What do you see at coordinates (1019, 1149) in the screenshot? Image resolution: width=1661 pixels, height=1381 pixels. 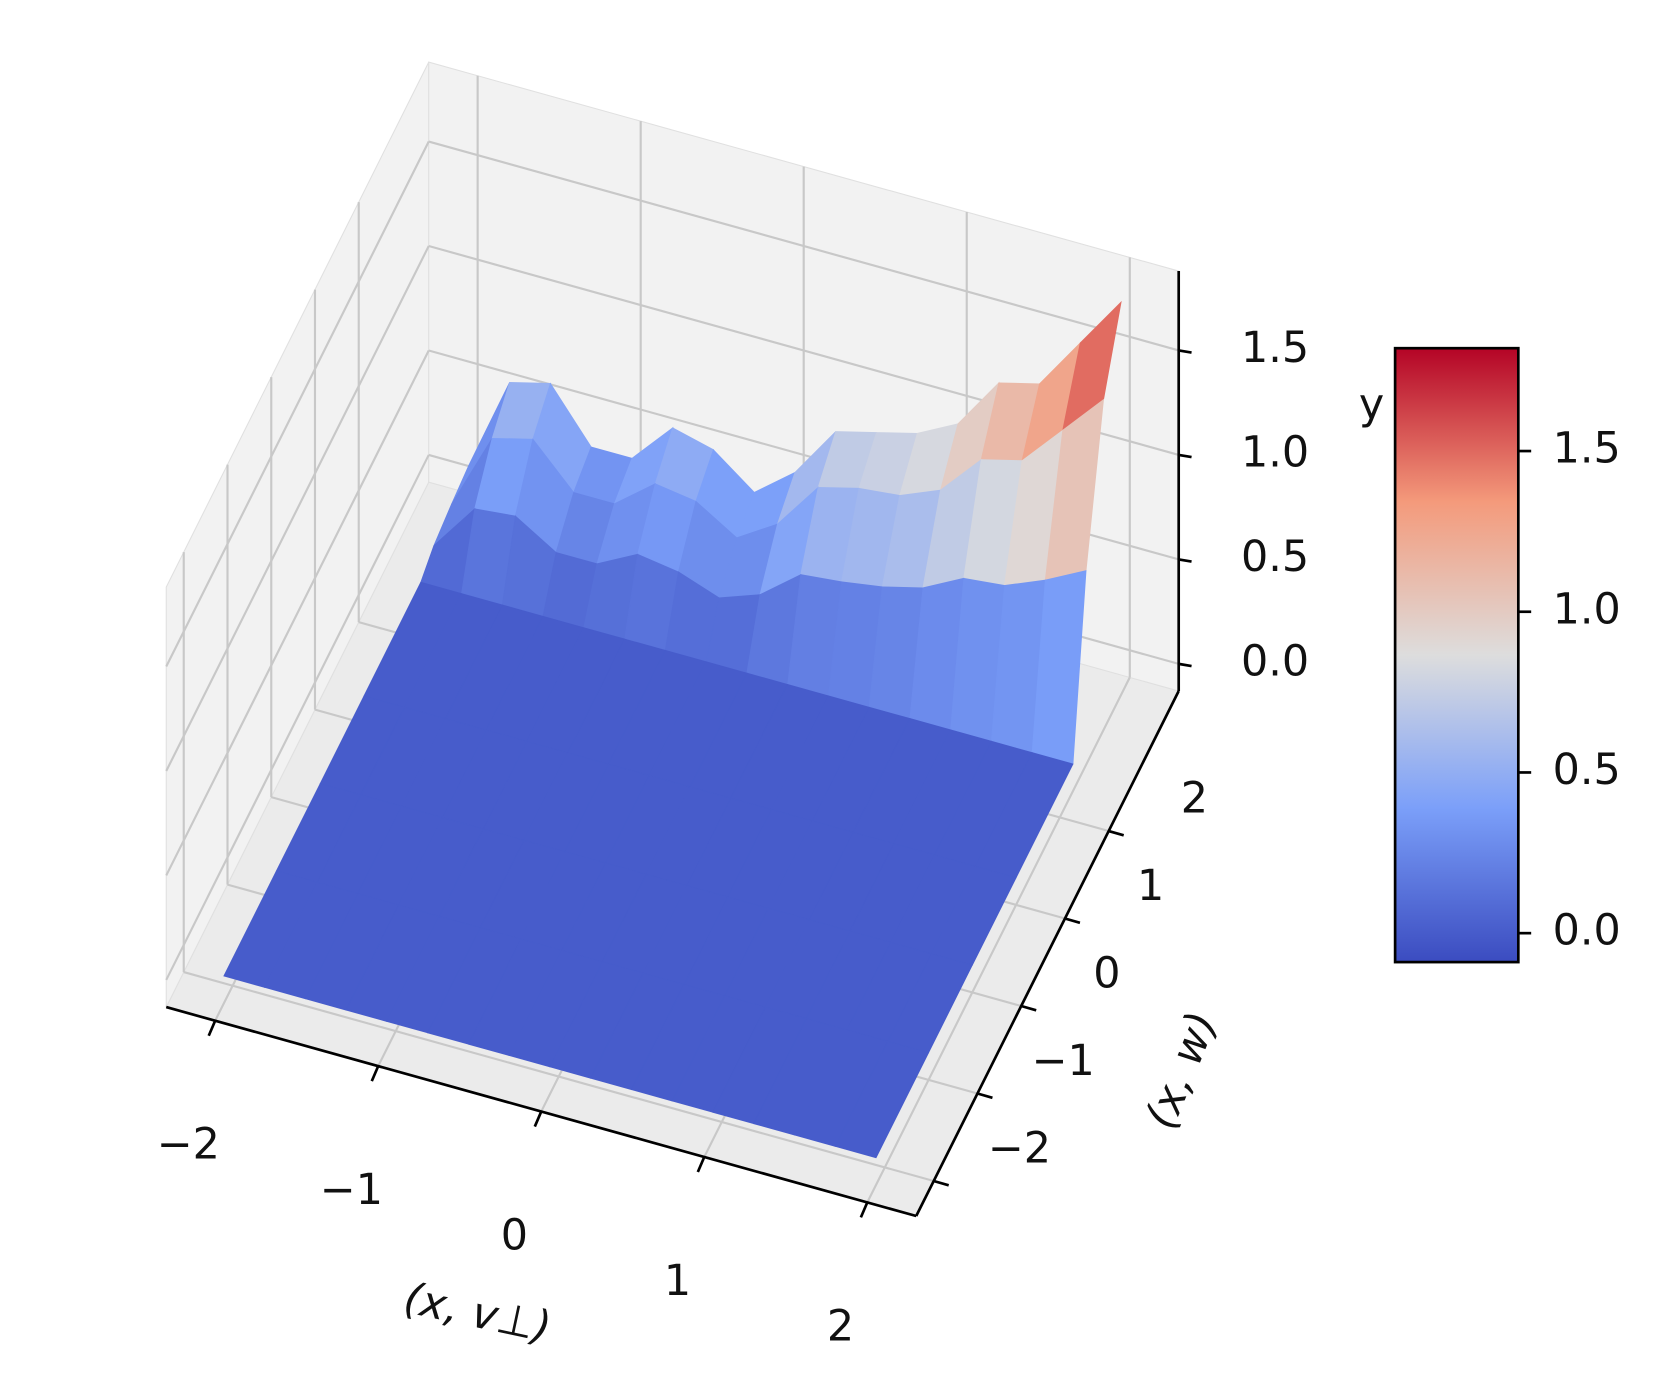 I see `y-tick-label: −2` at bounding box center [1019, 1149].